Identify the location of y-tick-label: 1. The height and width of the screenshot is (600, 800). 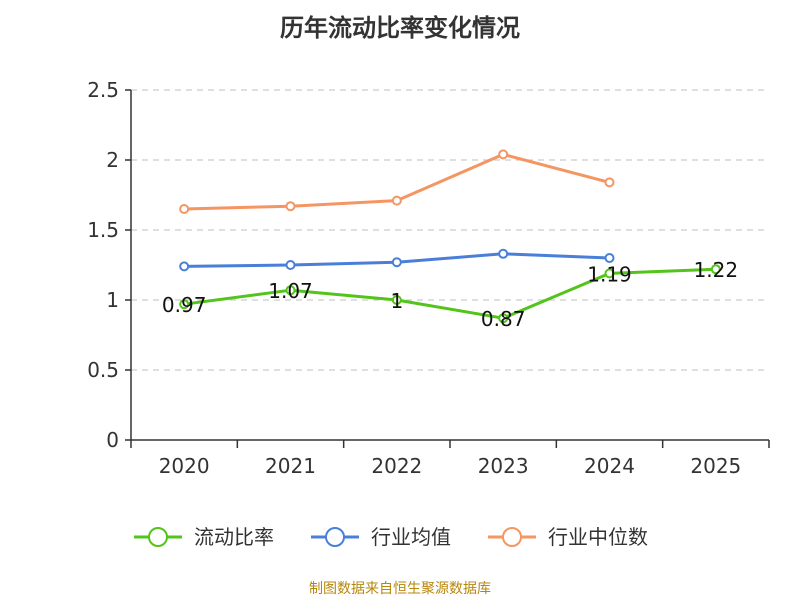
(112, 300).